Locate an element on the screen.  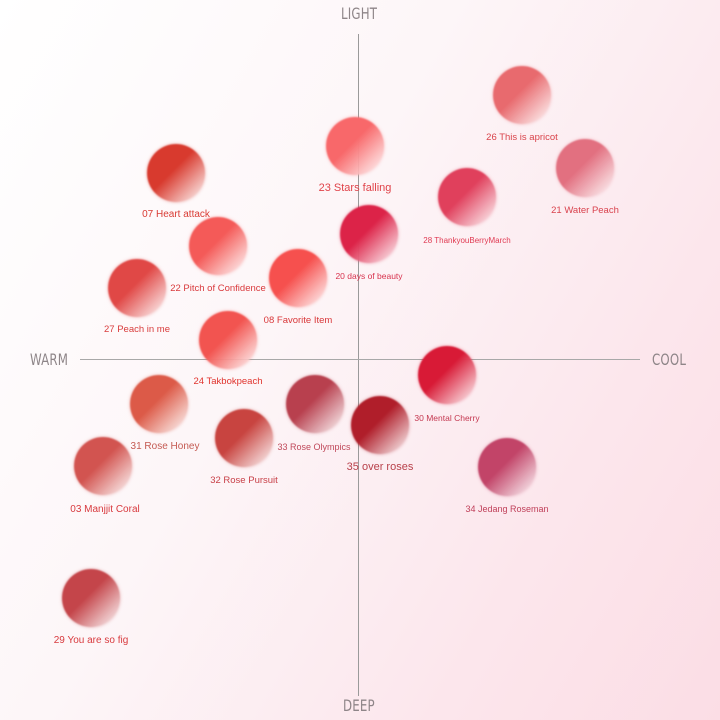
shade-label-27: 27 Peach in me is located at coordinates (137, 329).